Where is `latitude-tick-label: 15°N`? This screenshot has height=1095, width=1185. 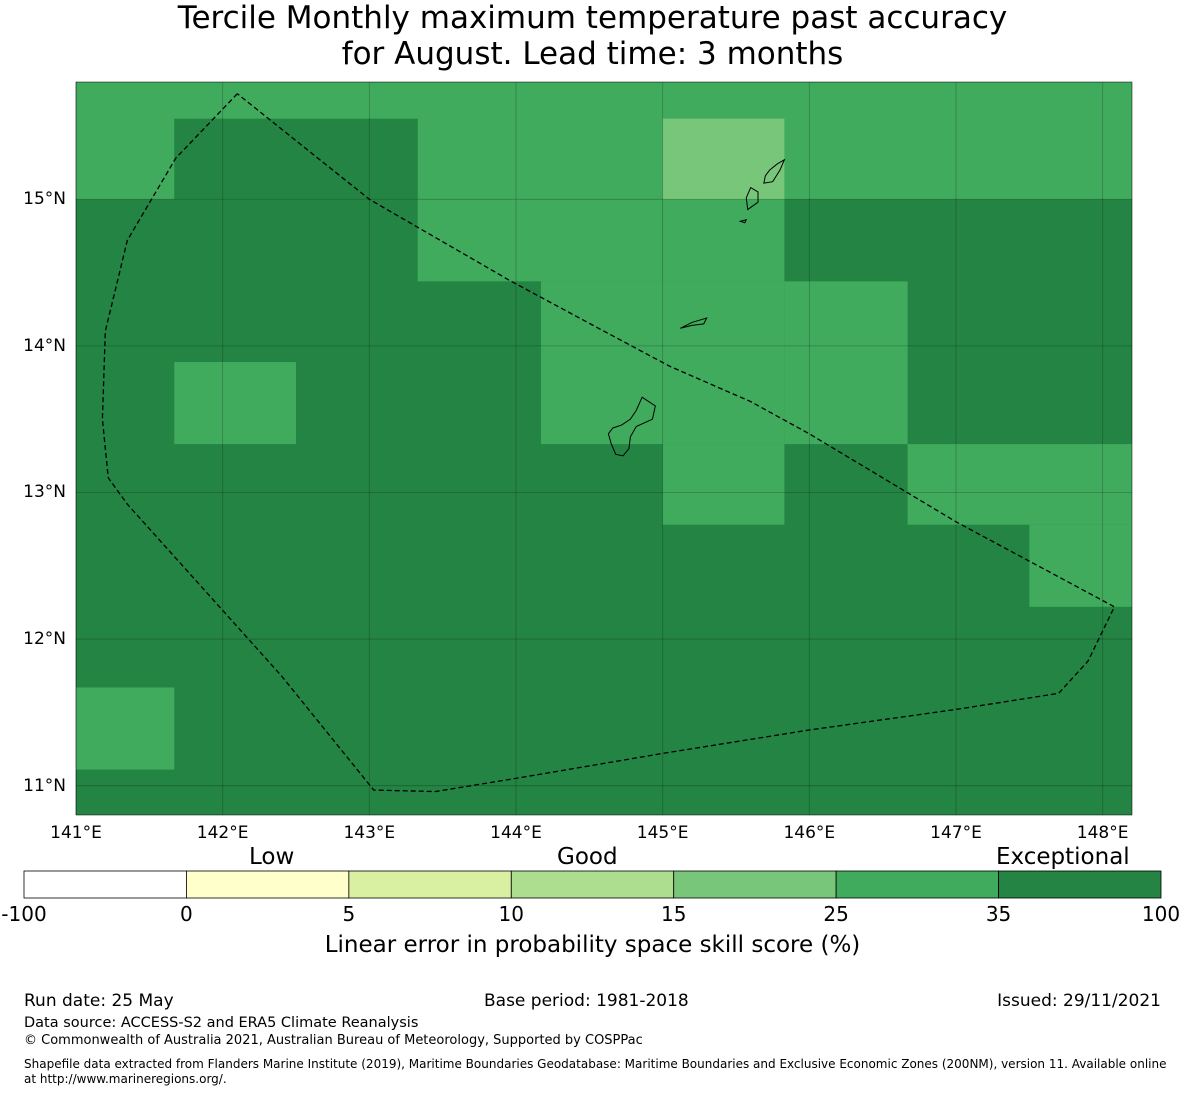 latitude-tick-label: 15°N is located at coordinates (44, 199).